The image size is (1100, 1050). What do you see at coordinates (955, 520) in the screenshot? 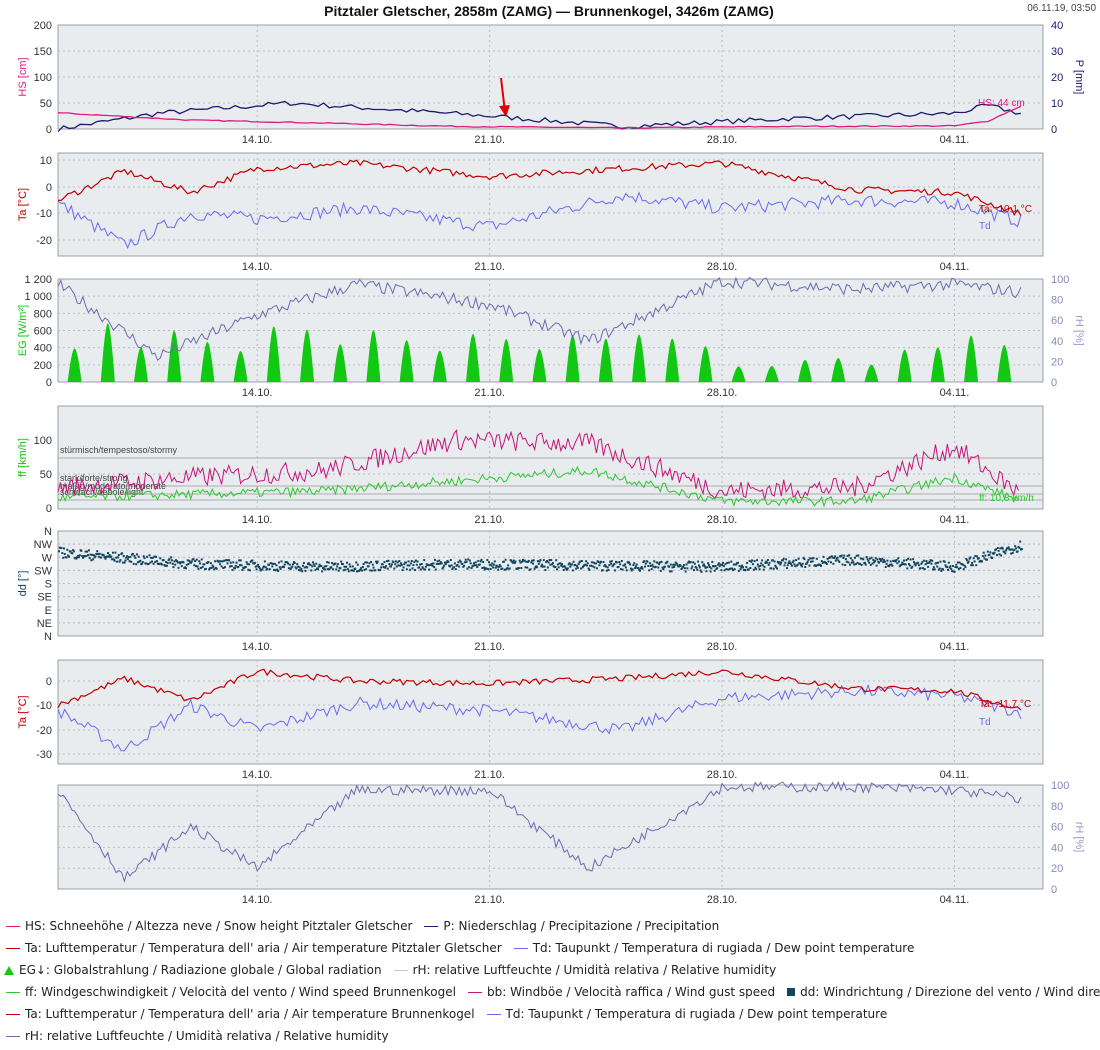
I see `x-tick-label: 04.11.` at bounding box center [955, 520].